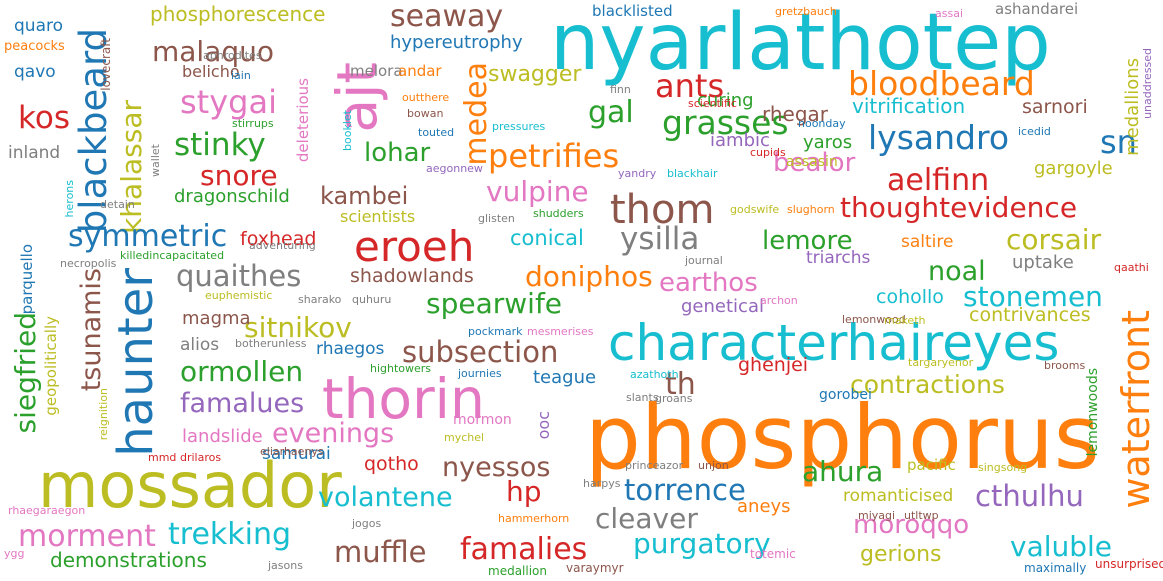 The image size is (1163, 581). Describe the element at coordinates (637, 173) in the screenshot. I see `cloud-word: yandry` at that location.